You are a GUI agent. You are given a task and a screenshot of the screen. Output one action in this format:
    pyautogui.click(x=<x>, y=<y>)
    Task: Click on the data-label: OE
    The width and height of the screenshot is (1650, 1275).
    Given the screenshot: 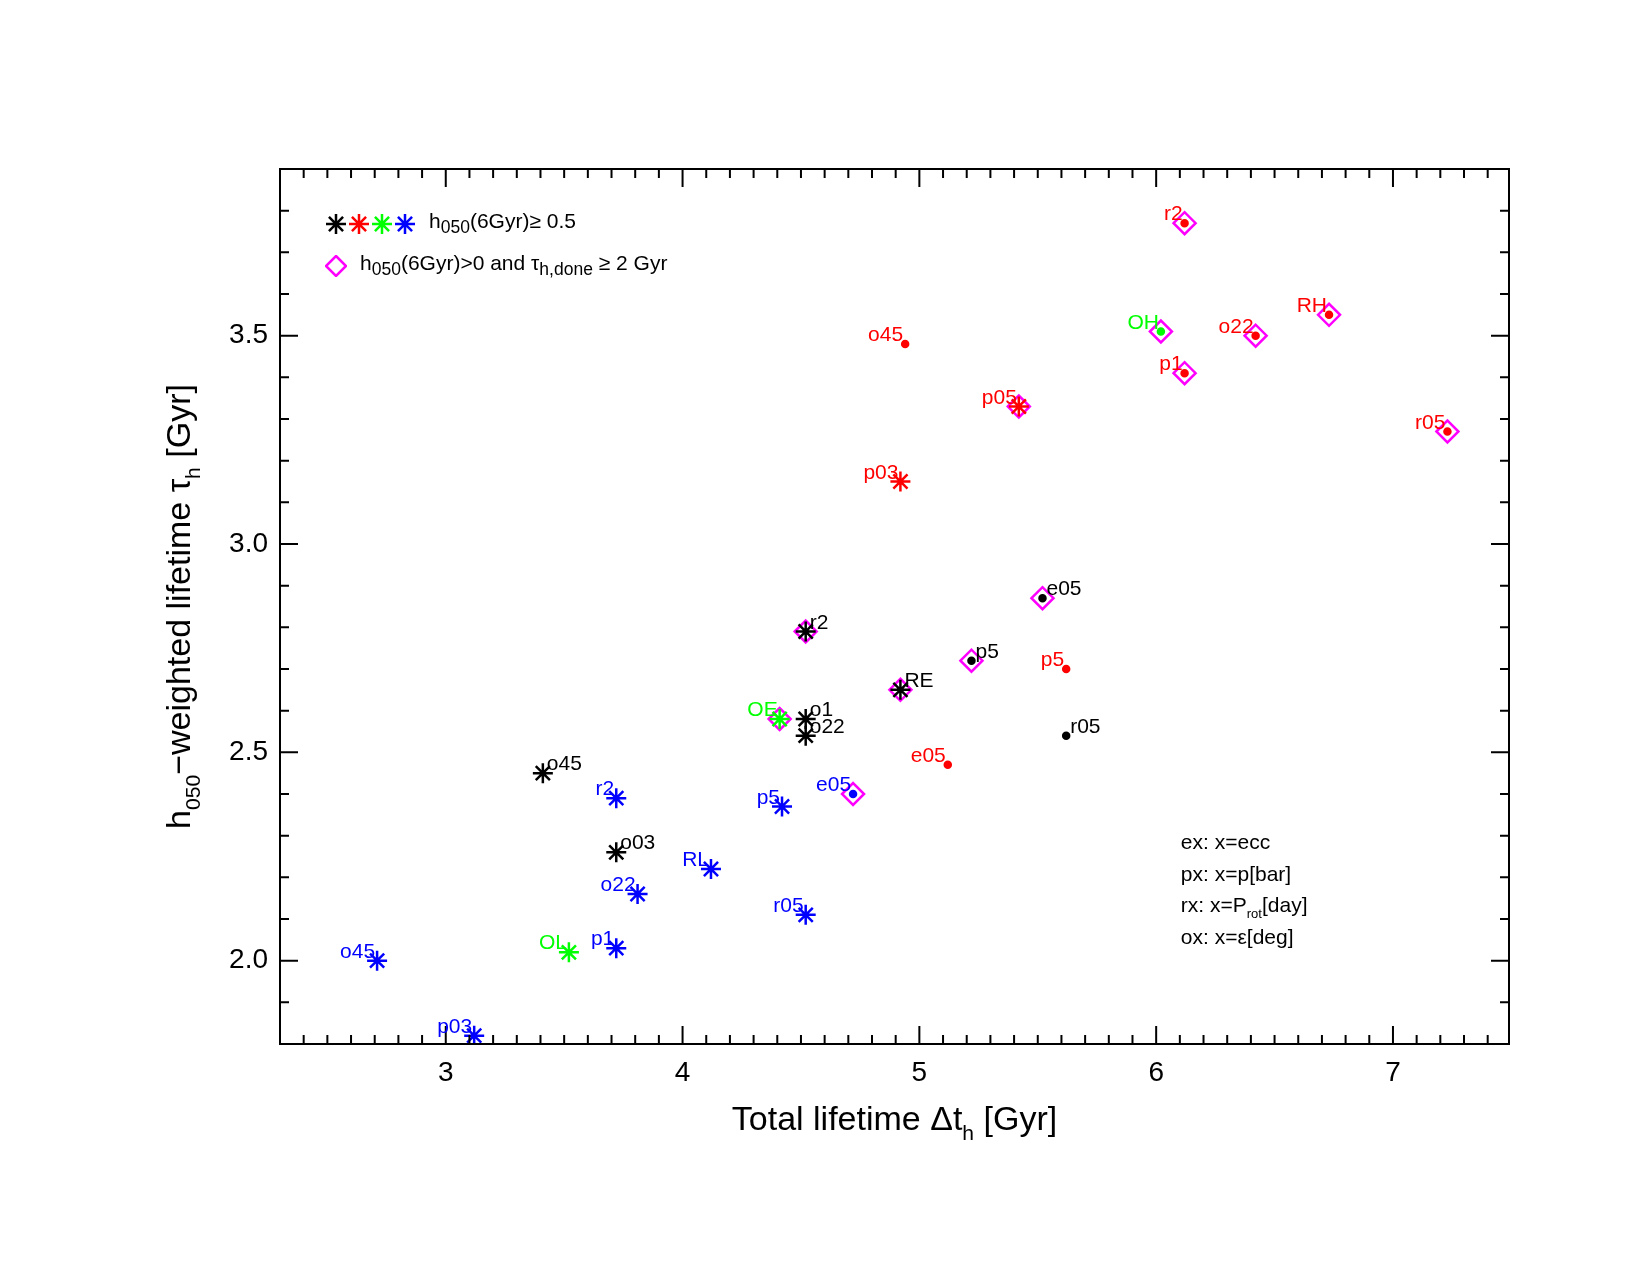 What is the action you would take?
    pyautogui.click(x=762, y=708)
    